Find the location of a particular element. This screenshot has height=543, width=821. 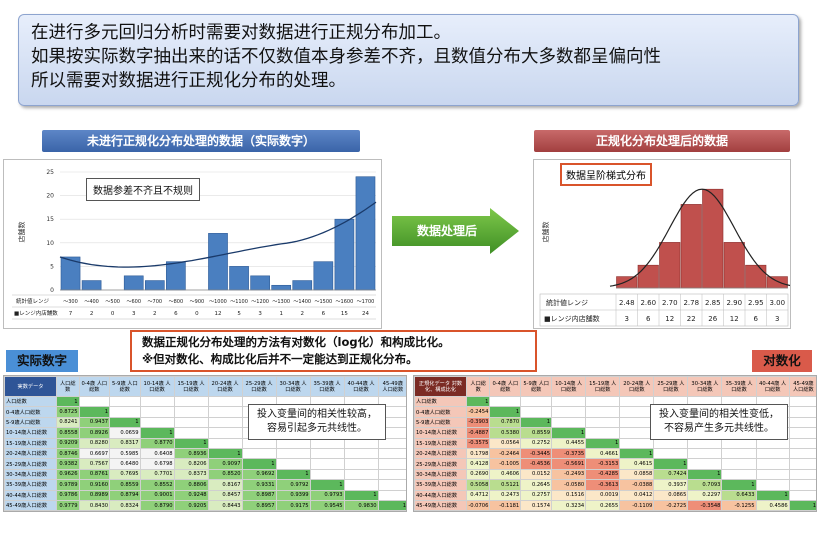

correlation-cell: 0.0152 is located at coordinates (536, 474).